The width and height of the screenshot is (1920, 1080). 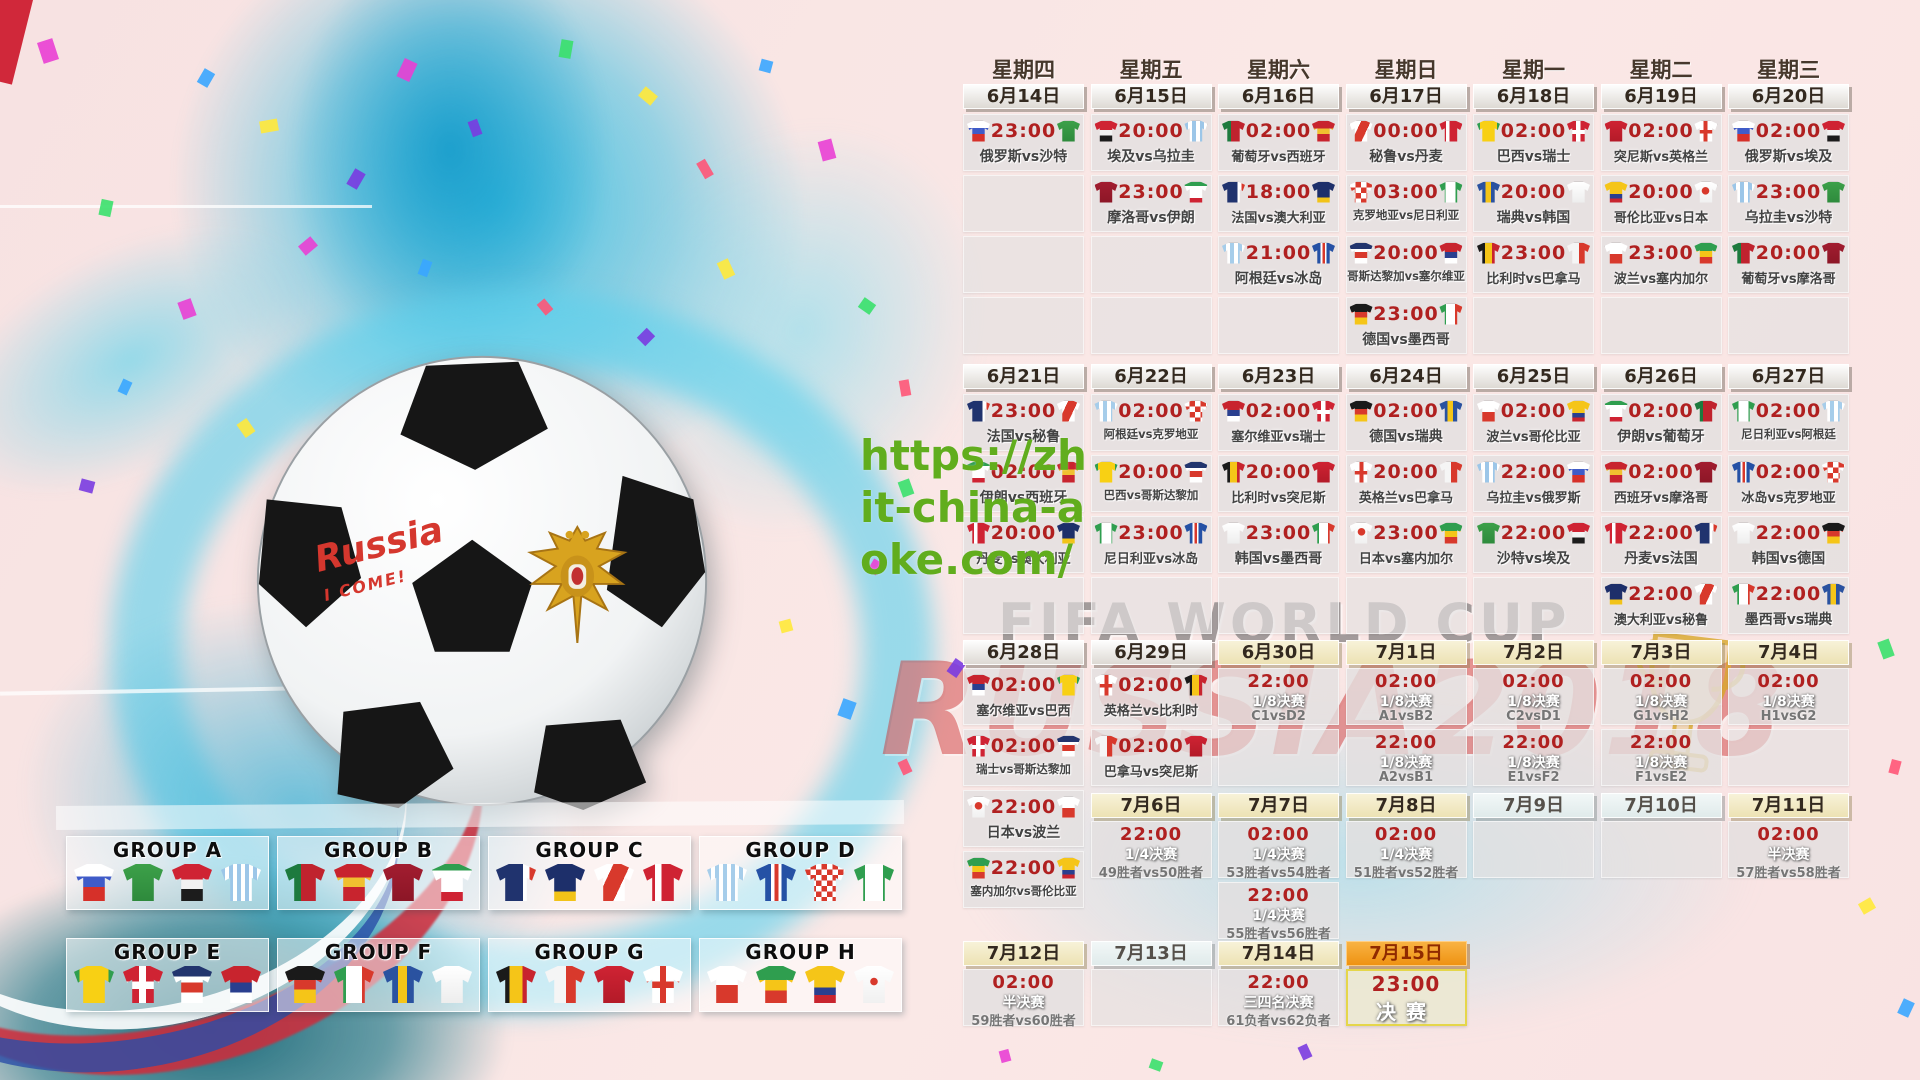 I want to click on date-header: 6月23日, so click(x=1278, y=376).